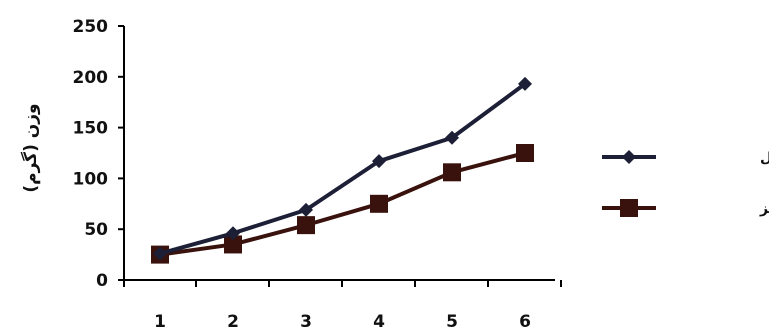  What do you see at coordinates (452, 322) in the screenshot?
I see `x-tick-label: 5` at bounding box center [452, 322].